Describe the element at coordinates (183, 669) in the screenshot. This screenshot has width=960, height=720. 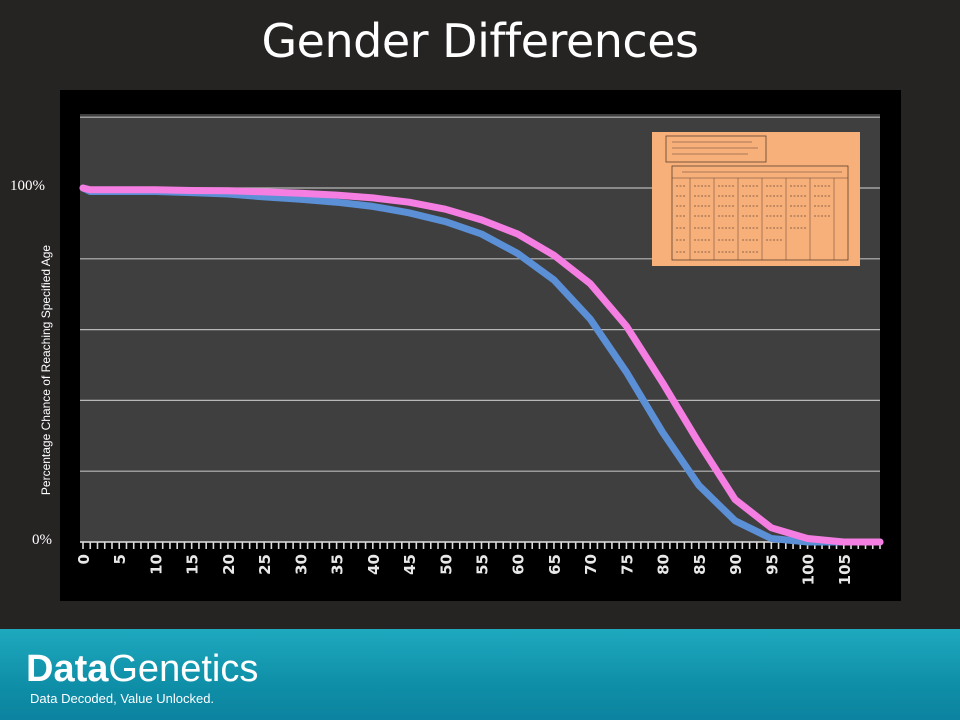
I see `brand-name-regular: Genetics` at that location.